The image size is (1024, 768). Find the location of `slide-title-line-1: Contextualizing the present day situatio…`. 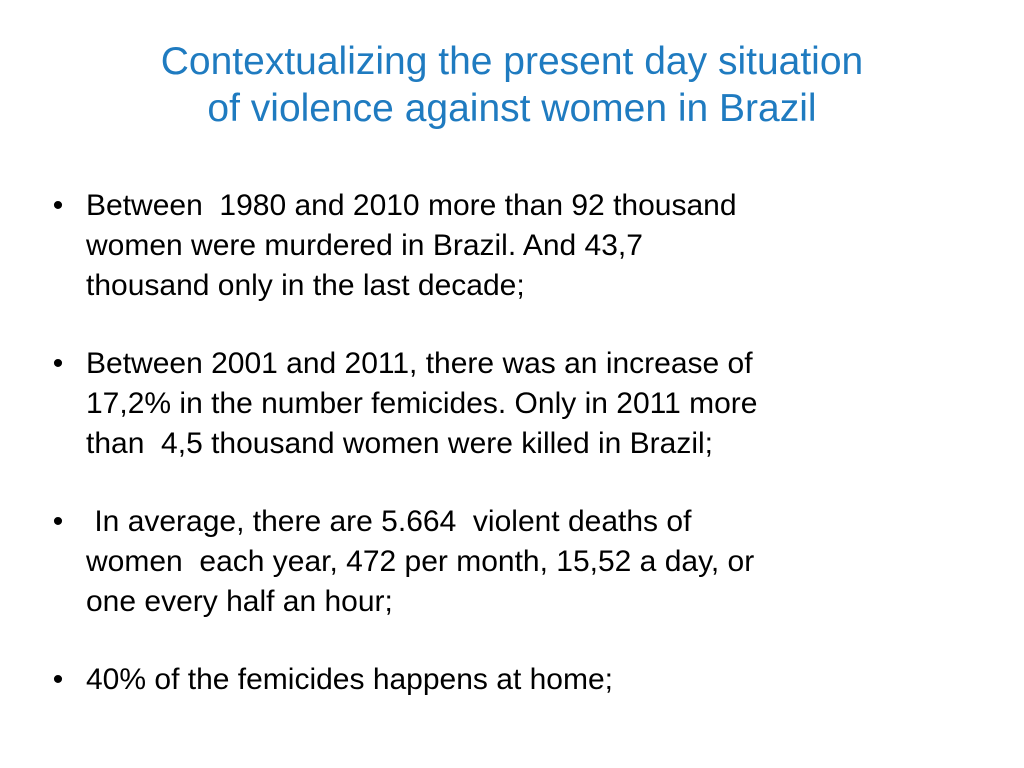

slide-title-line-1: Contextualizing the present day situatio… is located at coordinates (512, 61).